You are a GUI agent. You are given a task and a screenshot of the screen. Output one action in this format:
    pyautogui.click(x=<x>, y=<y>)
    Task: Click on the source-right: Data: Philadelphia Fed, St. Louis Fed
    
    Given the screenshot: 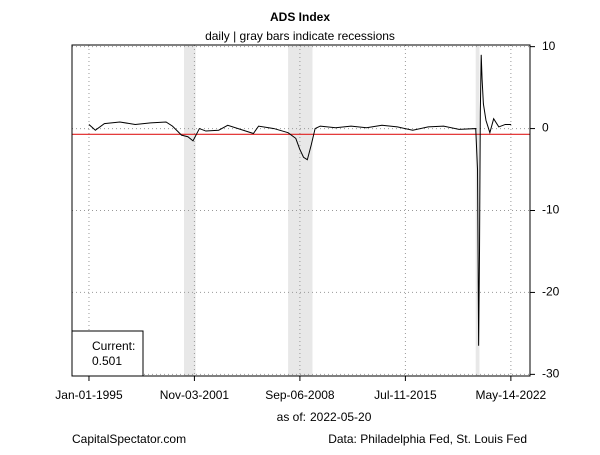 What is the action you would take?
    pyautogui.click(x=427, y=439)
    